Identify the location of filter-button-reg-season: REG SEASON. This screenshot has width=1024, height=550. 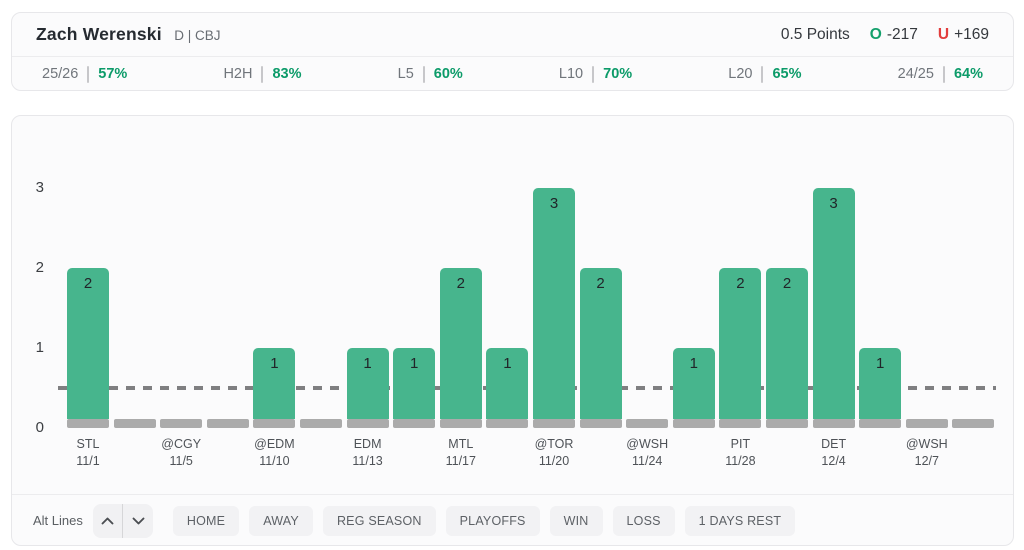
(379, 520).